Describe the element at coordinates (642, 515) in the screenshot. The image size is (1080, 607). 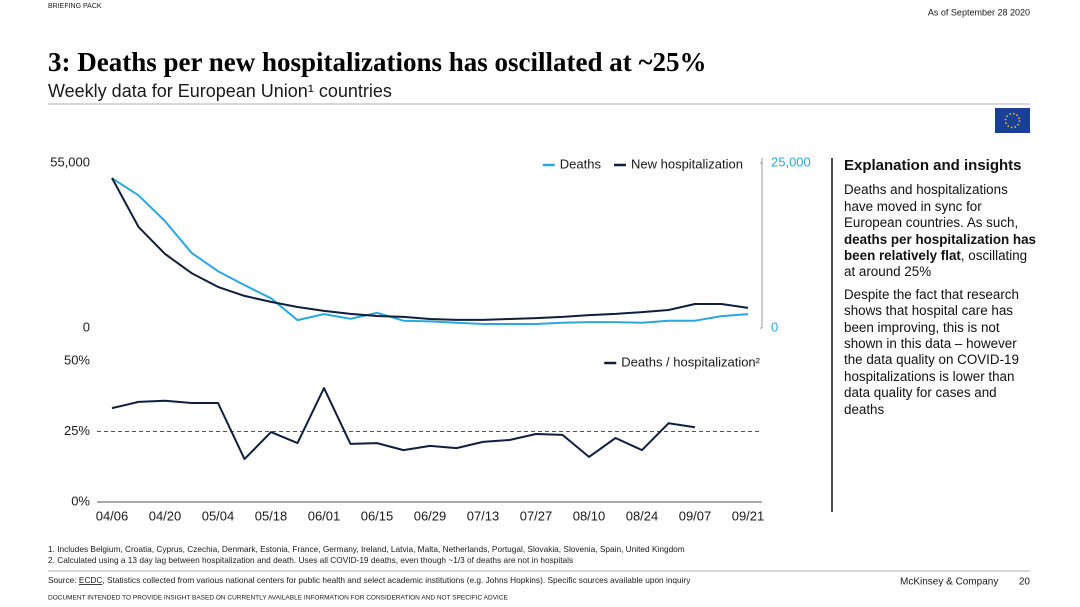
I see `x-tick-label: 08/24` at that location.